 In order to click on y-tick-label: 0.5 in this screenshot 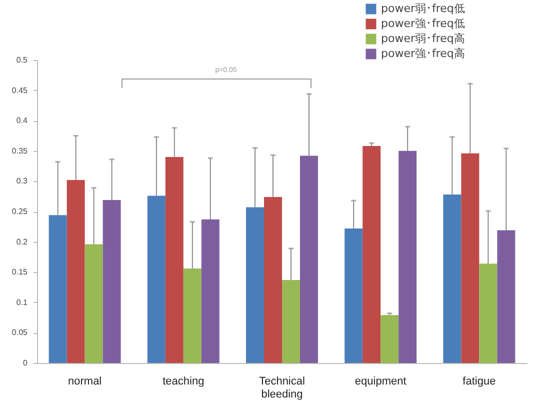, I will do `click(22, 60)`.